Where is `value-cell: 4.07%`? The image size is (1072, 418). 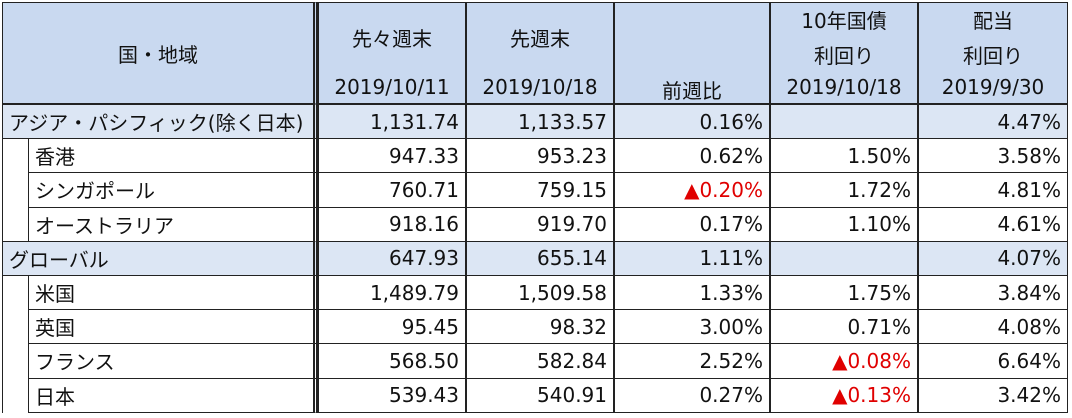 value-cell: 4.07% is located at coordinates (993, 258).